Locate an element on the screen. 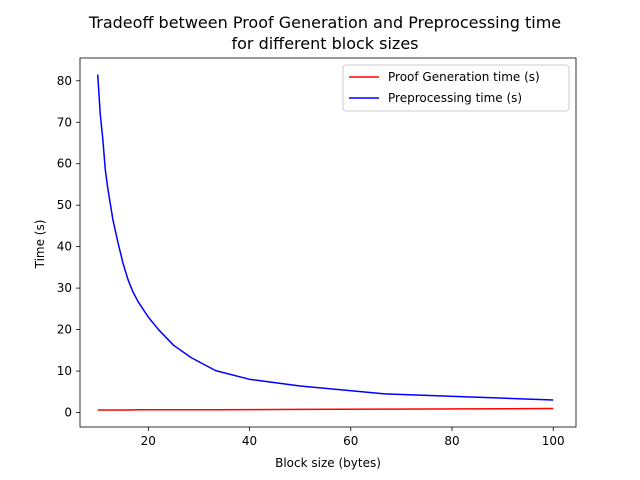 This screenshot has height=480, width=640. x-axis-ticks: 20 40 60 80 100 is located at coordinates (353, 437).